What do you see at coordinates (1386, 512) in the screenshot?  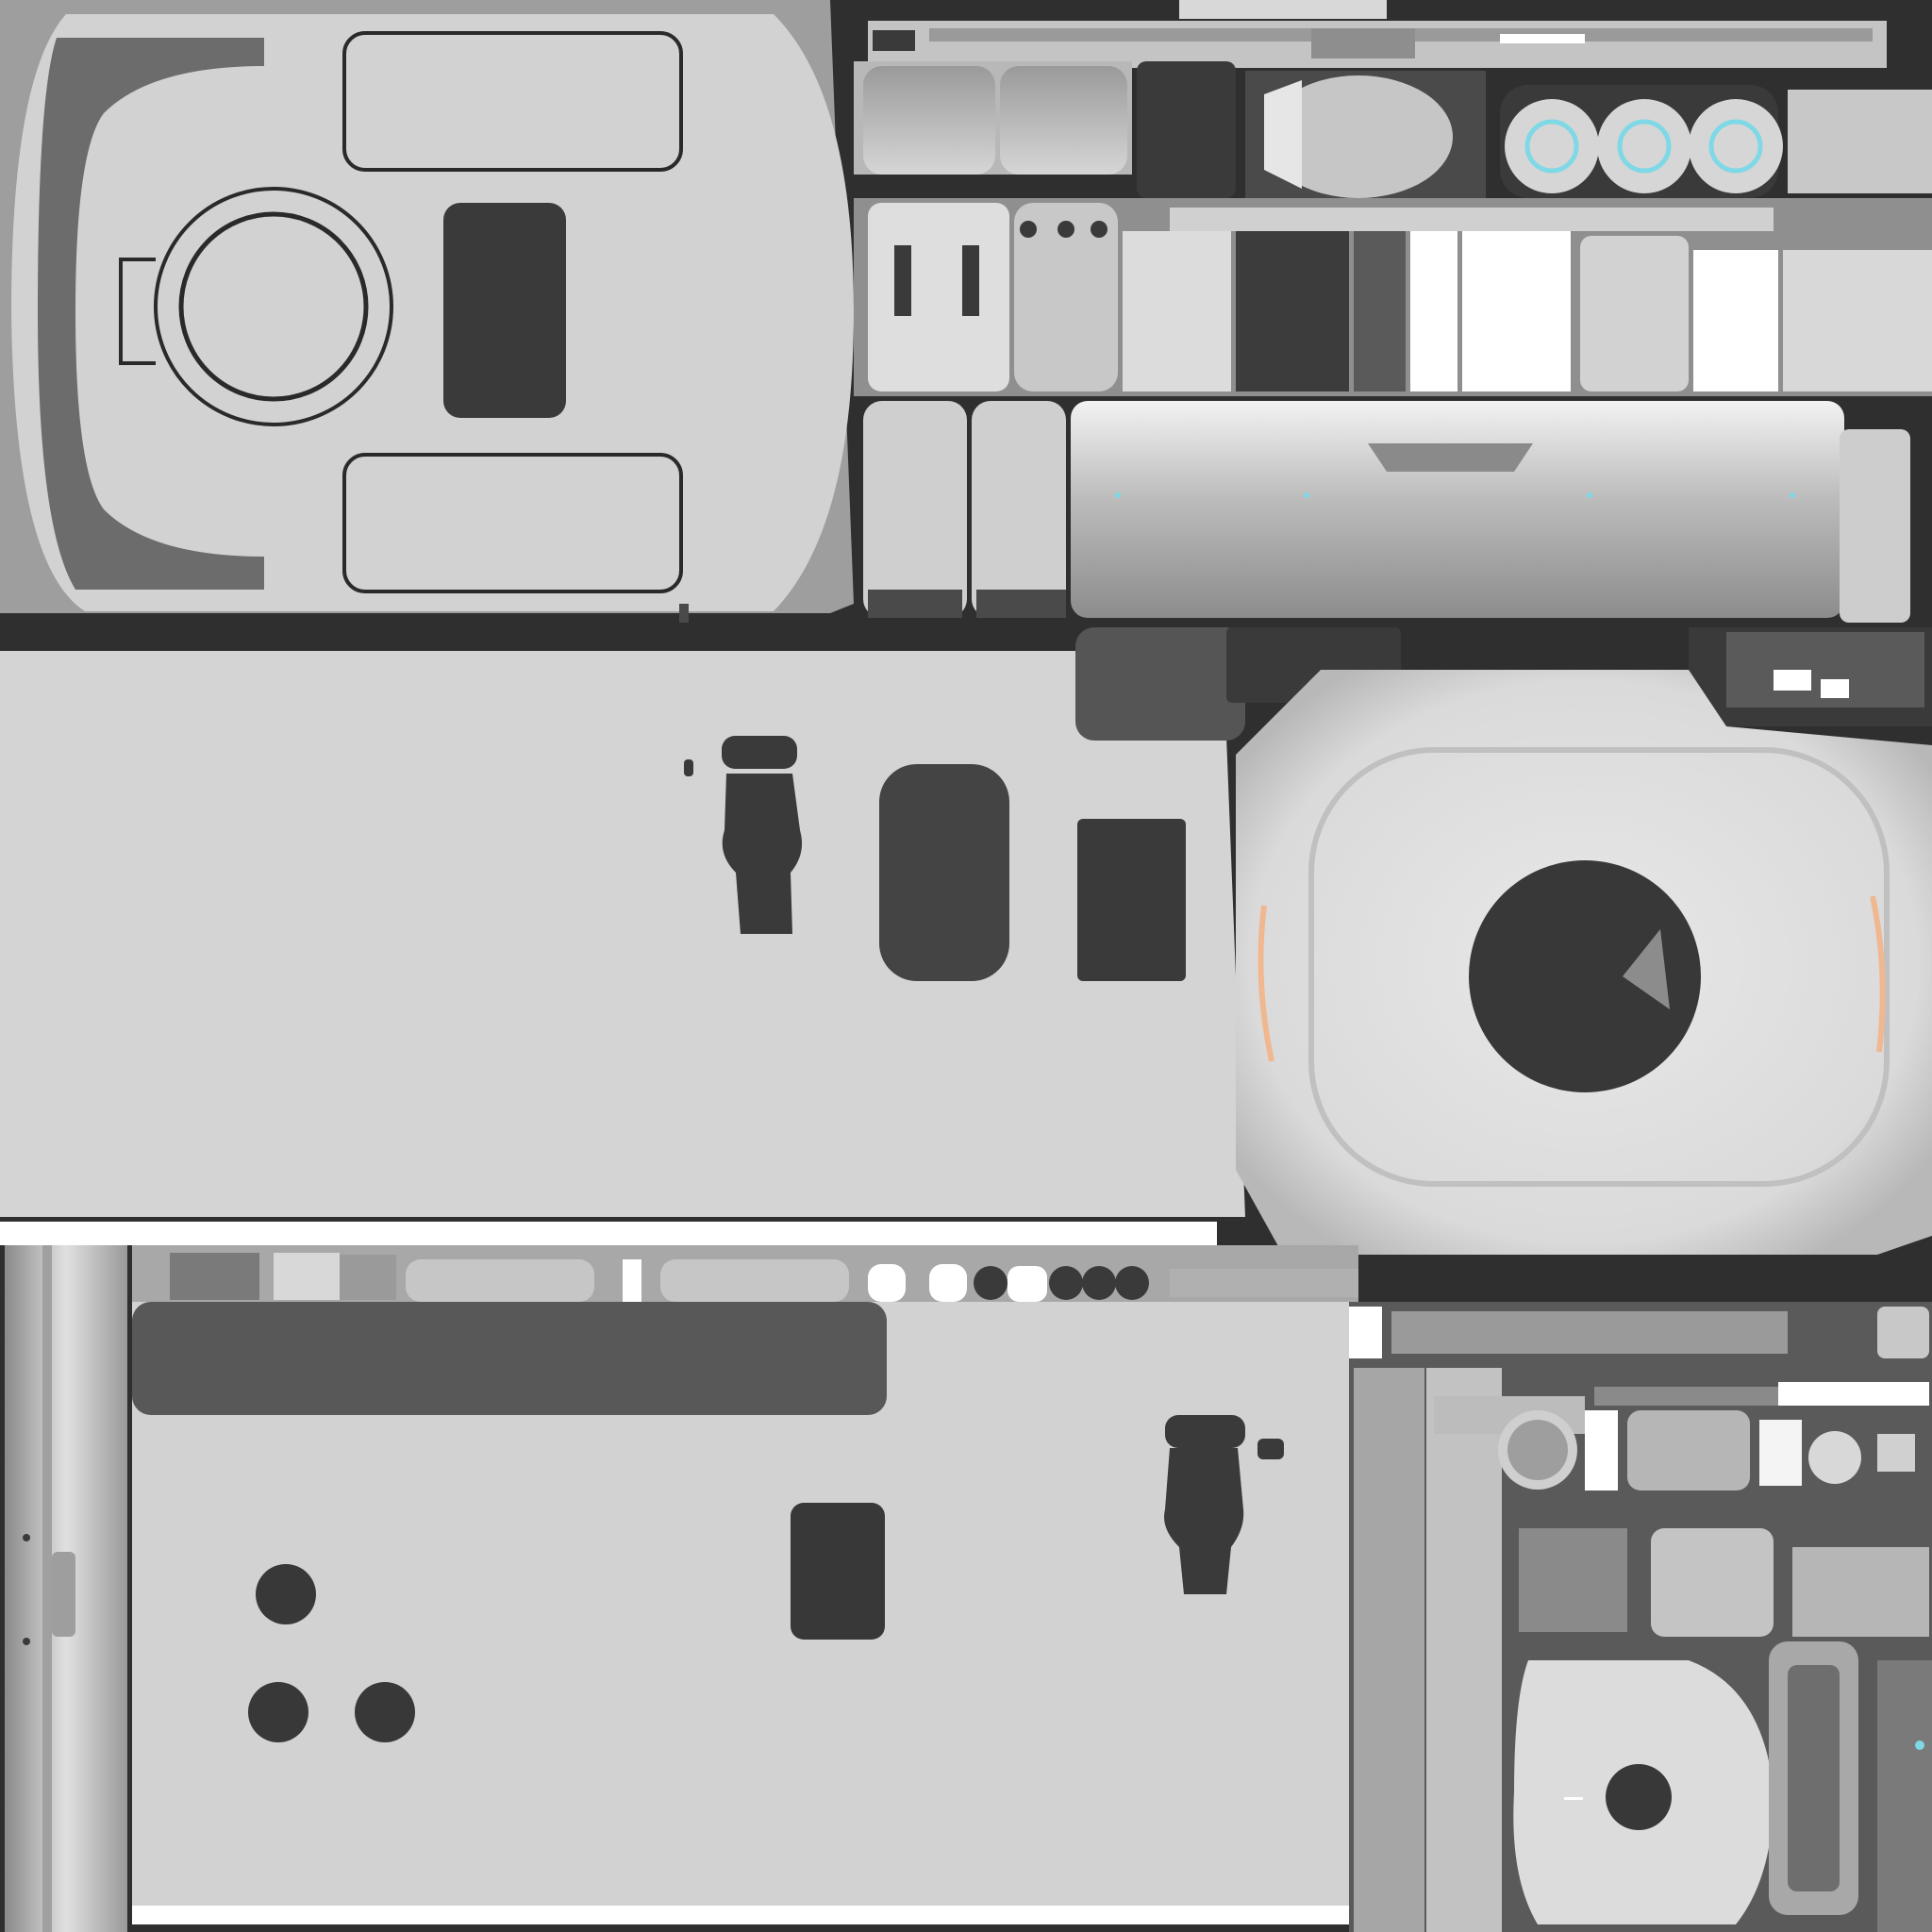 I see `long-tube` at bounding box center [1386, 512].